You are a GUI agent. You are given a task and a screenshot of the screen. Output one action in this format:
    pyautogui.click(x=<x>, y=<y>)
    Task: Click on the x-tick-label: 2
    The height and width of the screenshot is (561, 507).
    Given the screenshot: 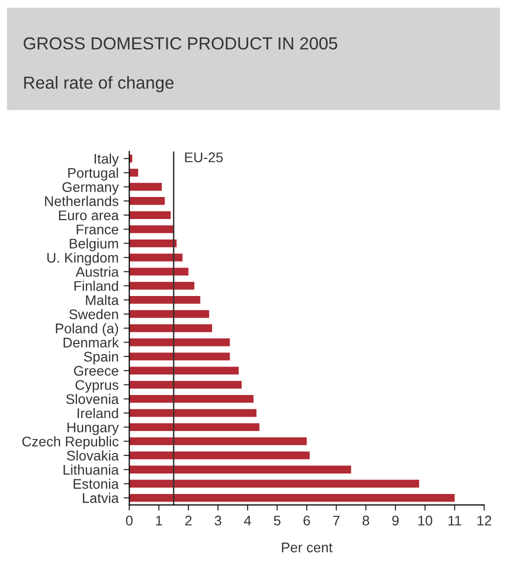 What is the action you would take?
    pyautogui.click(x=188, y=521)
    